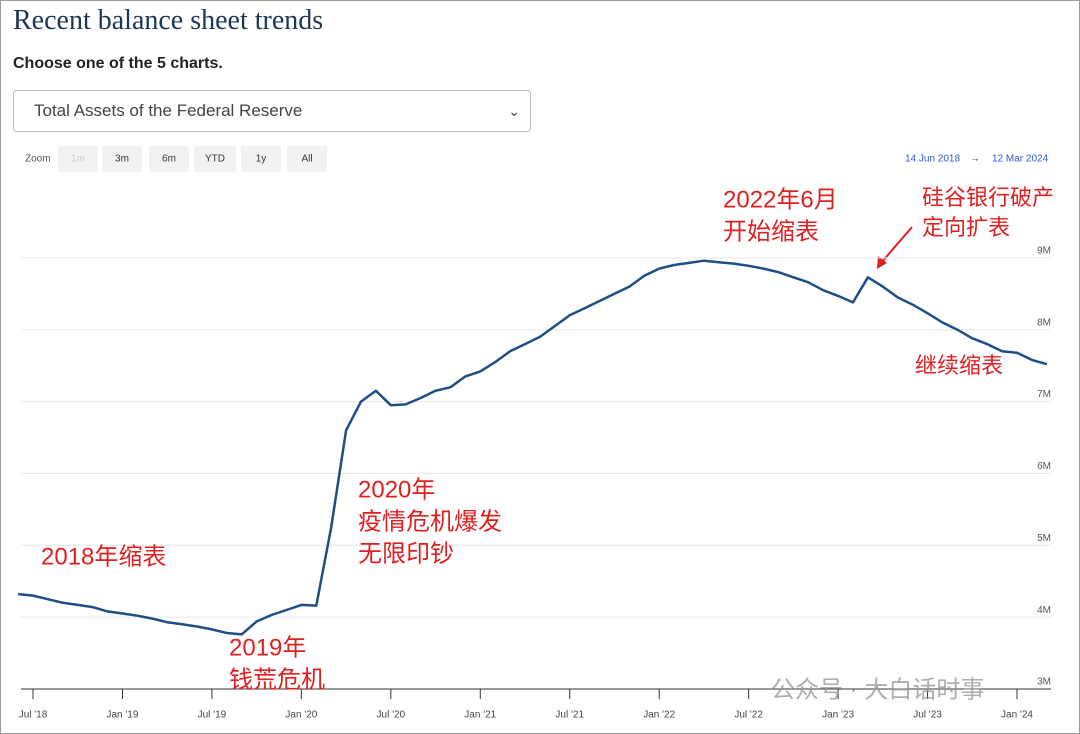 The image size is (1080, 734). What do you see at coordinates (301, 715) in the screenshot?
I see `x-tick-label: Jan '20` at bounding box center [301, 715].